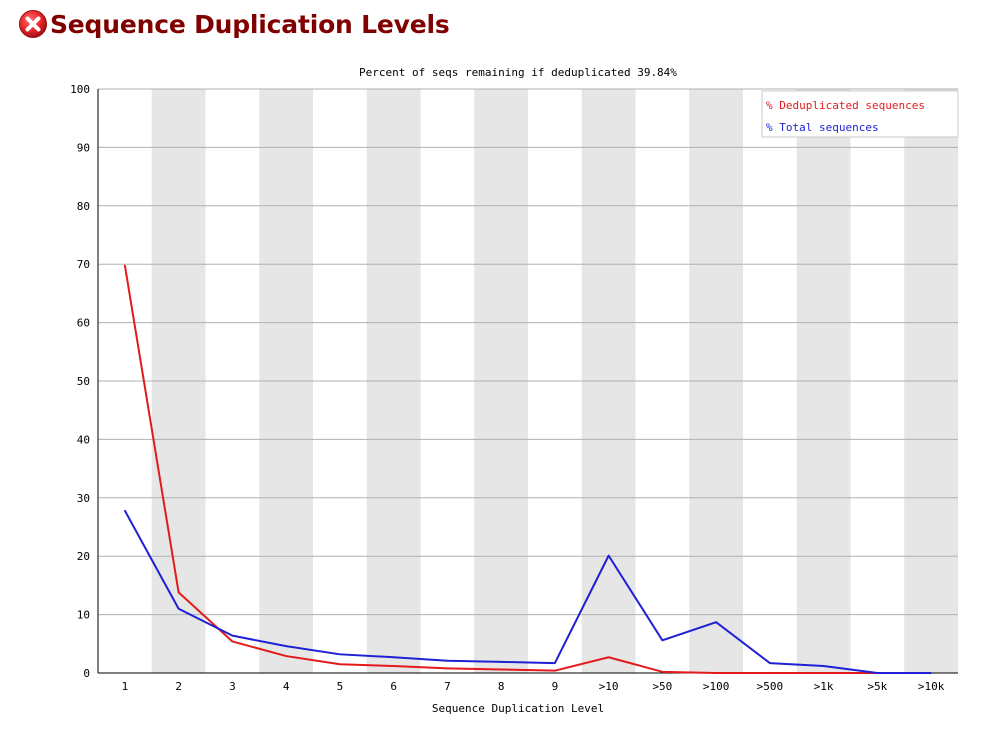 This screenshot has height=750, width=988. Describe the element at coordinates (447, 686) in the screenshot. I see `x-tick-label: 7` at that location.